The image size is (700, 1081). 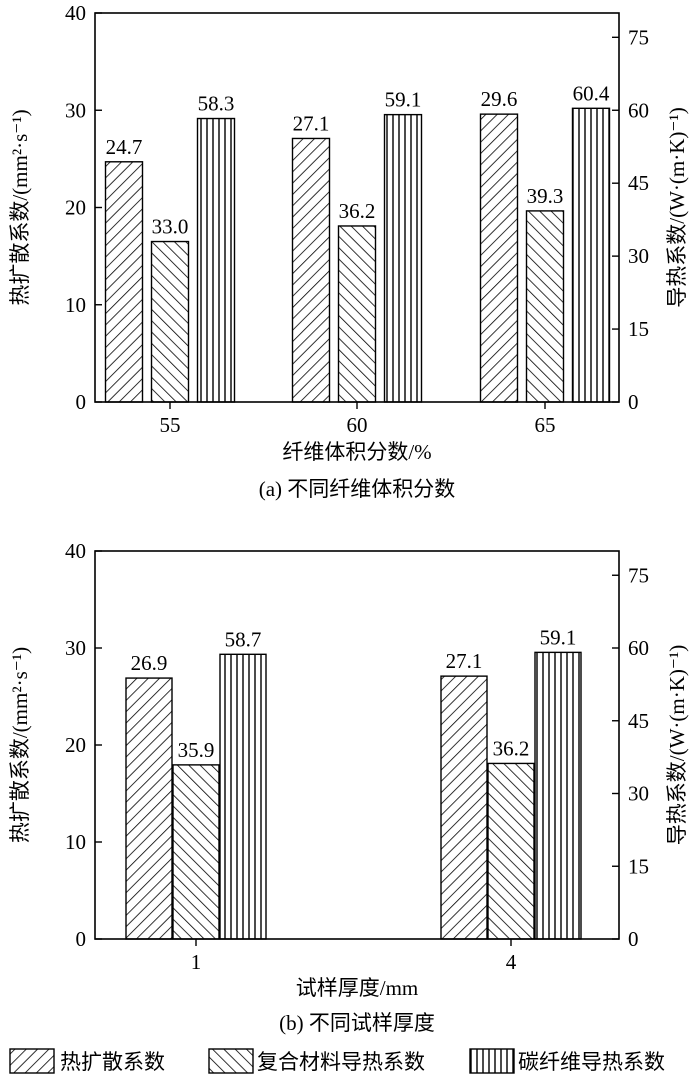 I want to click on x-axis-label: 试样厚度/mm, so click(x=357, y=988).